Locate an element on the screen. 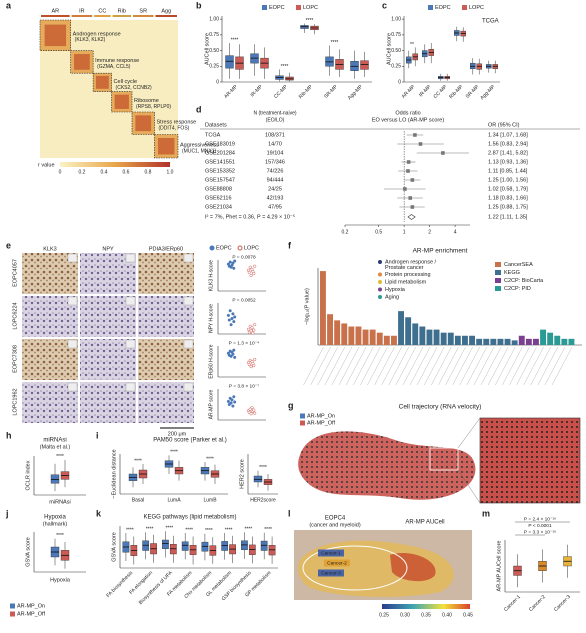 This screenshot has width=586, height=633. column-header: KLK3 is located at coordinates (49, 249).